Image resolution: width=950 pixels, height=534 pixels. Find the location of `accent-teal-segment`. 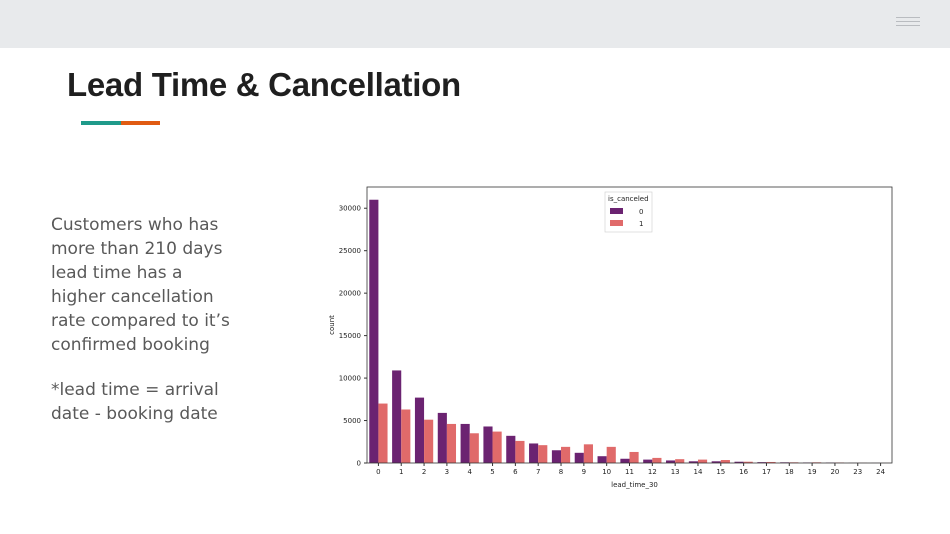

accent-teal-segment is located at coordinates (101, 123).